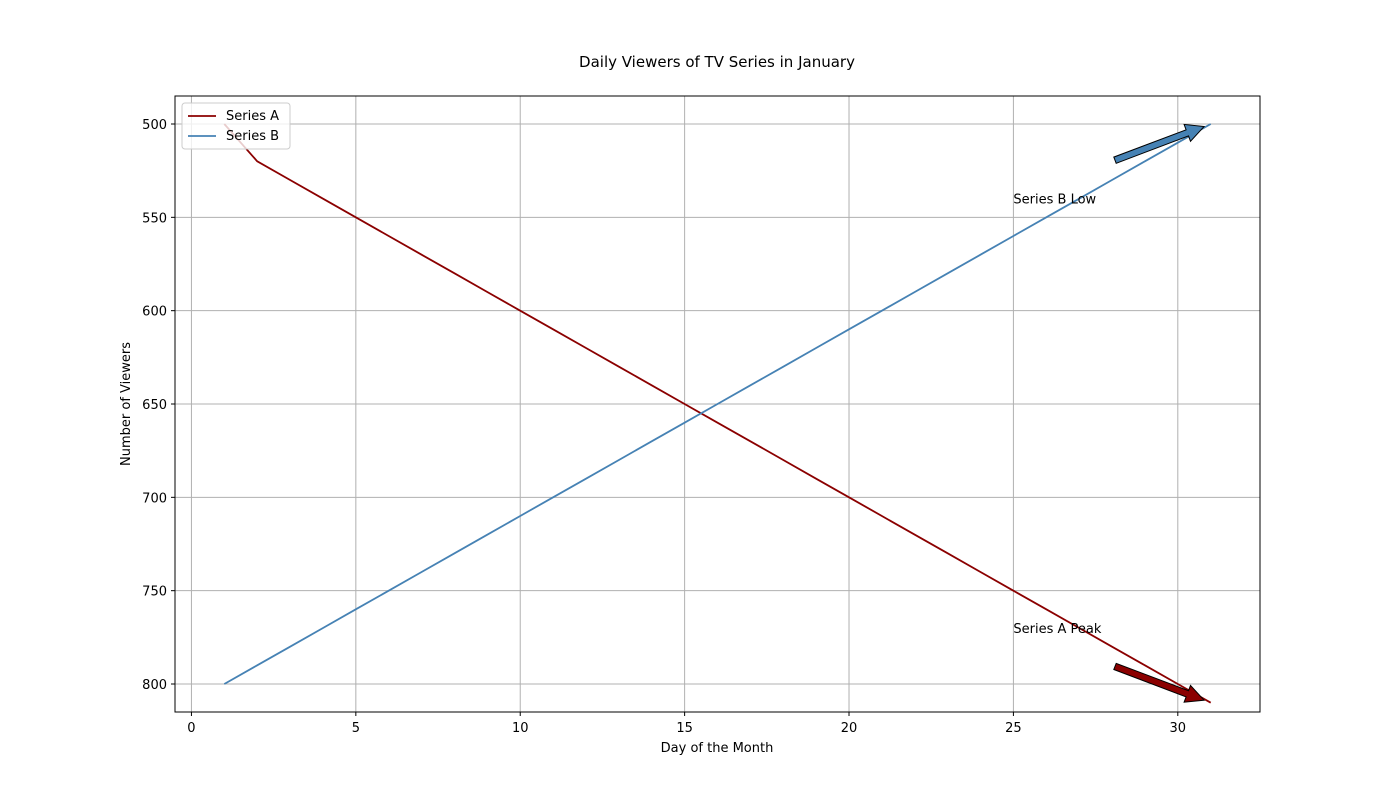 Image resolution: width=1400 pixels, height=800 pixels. I want to click on annotations: Series B Low Series A Peak, so click(1109, 413).